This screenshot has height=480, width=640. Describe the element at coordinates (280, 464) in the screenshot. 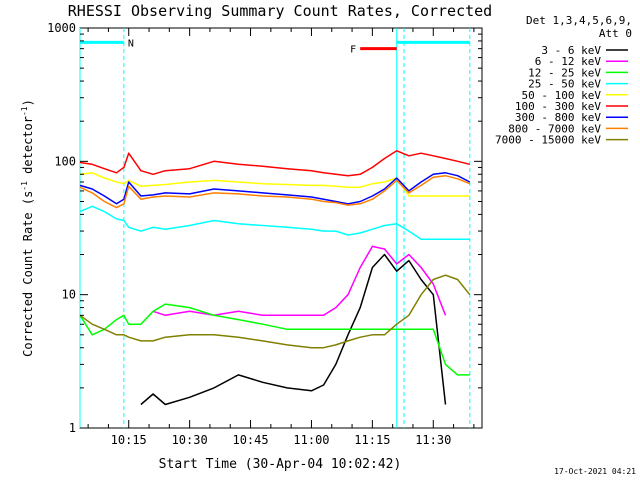

I see `x-axis-label: Start Time (30-Apr-04 10:02:42)` at that location.